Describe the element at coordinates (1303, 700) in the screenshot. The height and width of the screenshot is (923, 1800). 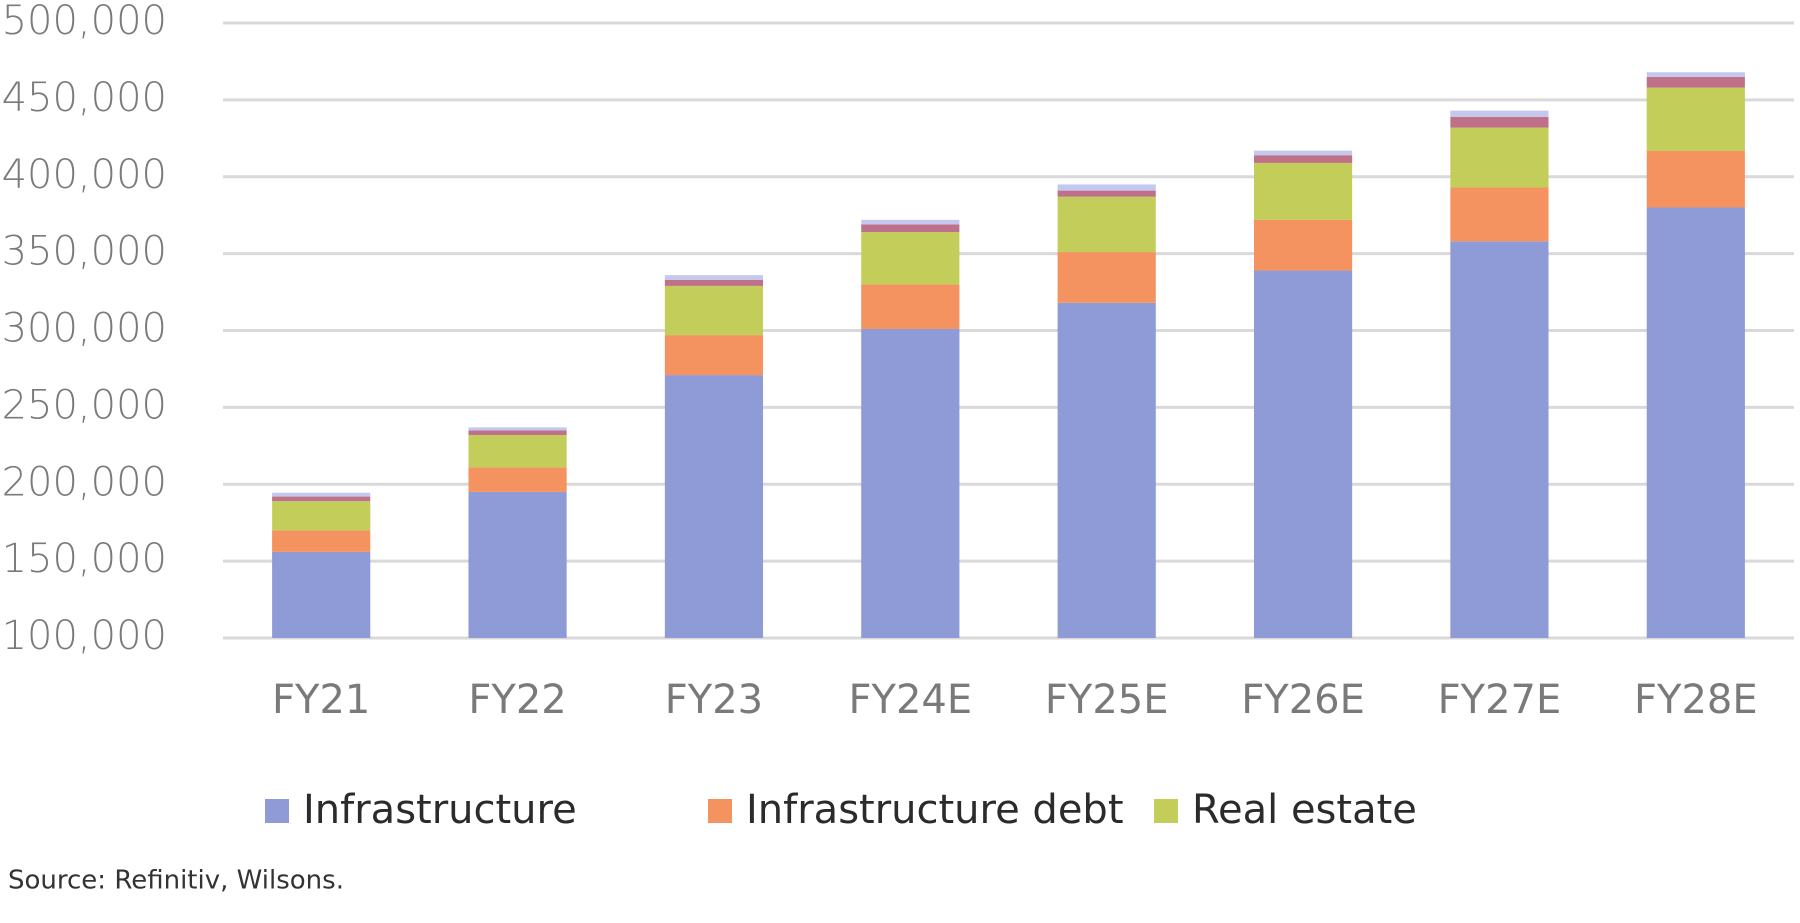
I see `x-tick-label: FY26E` at that location.